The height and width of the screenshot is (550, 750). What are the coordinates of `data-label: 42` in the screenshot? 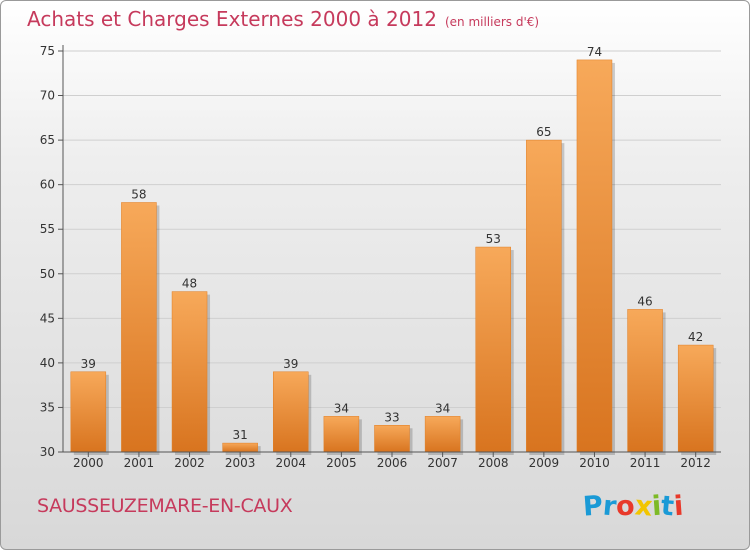 It's located at (695, 337).